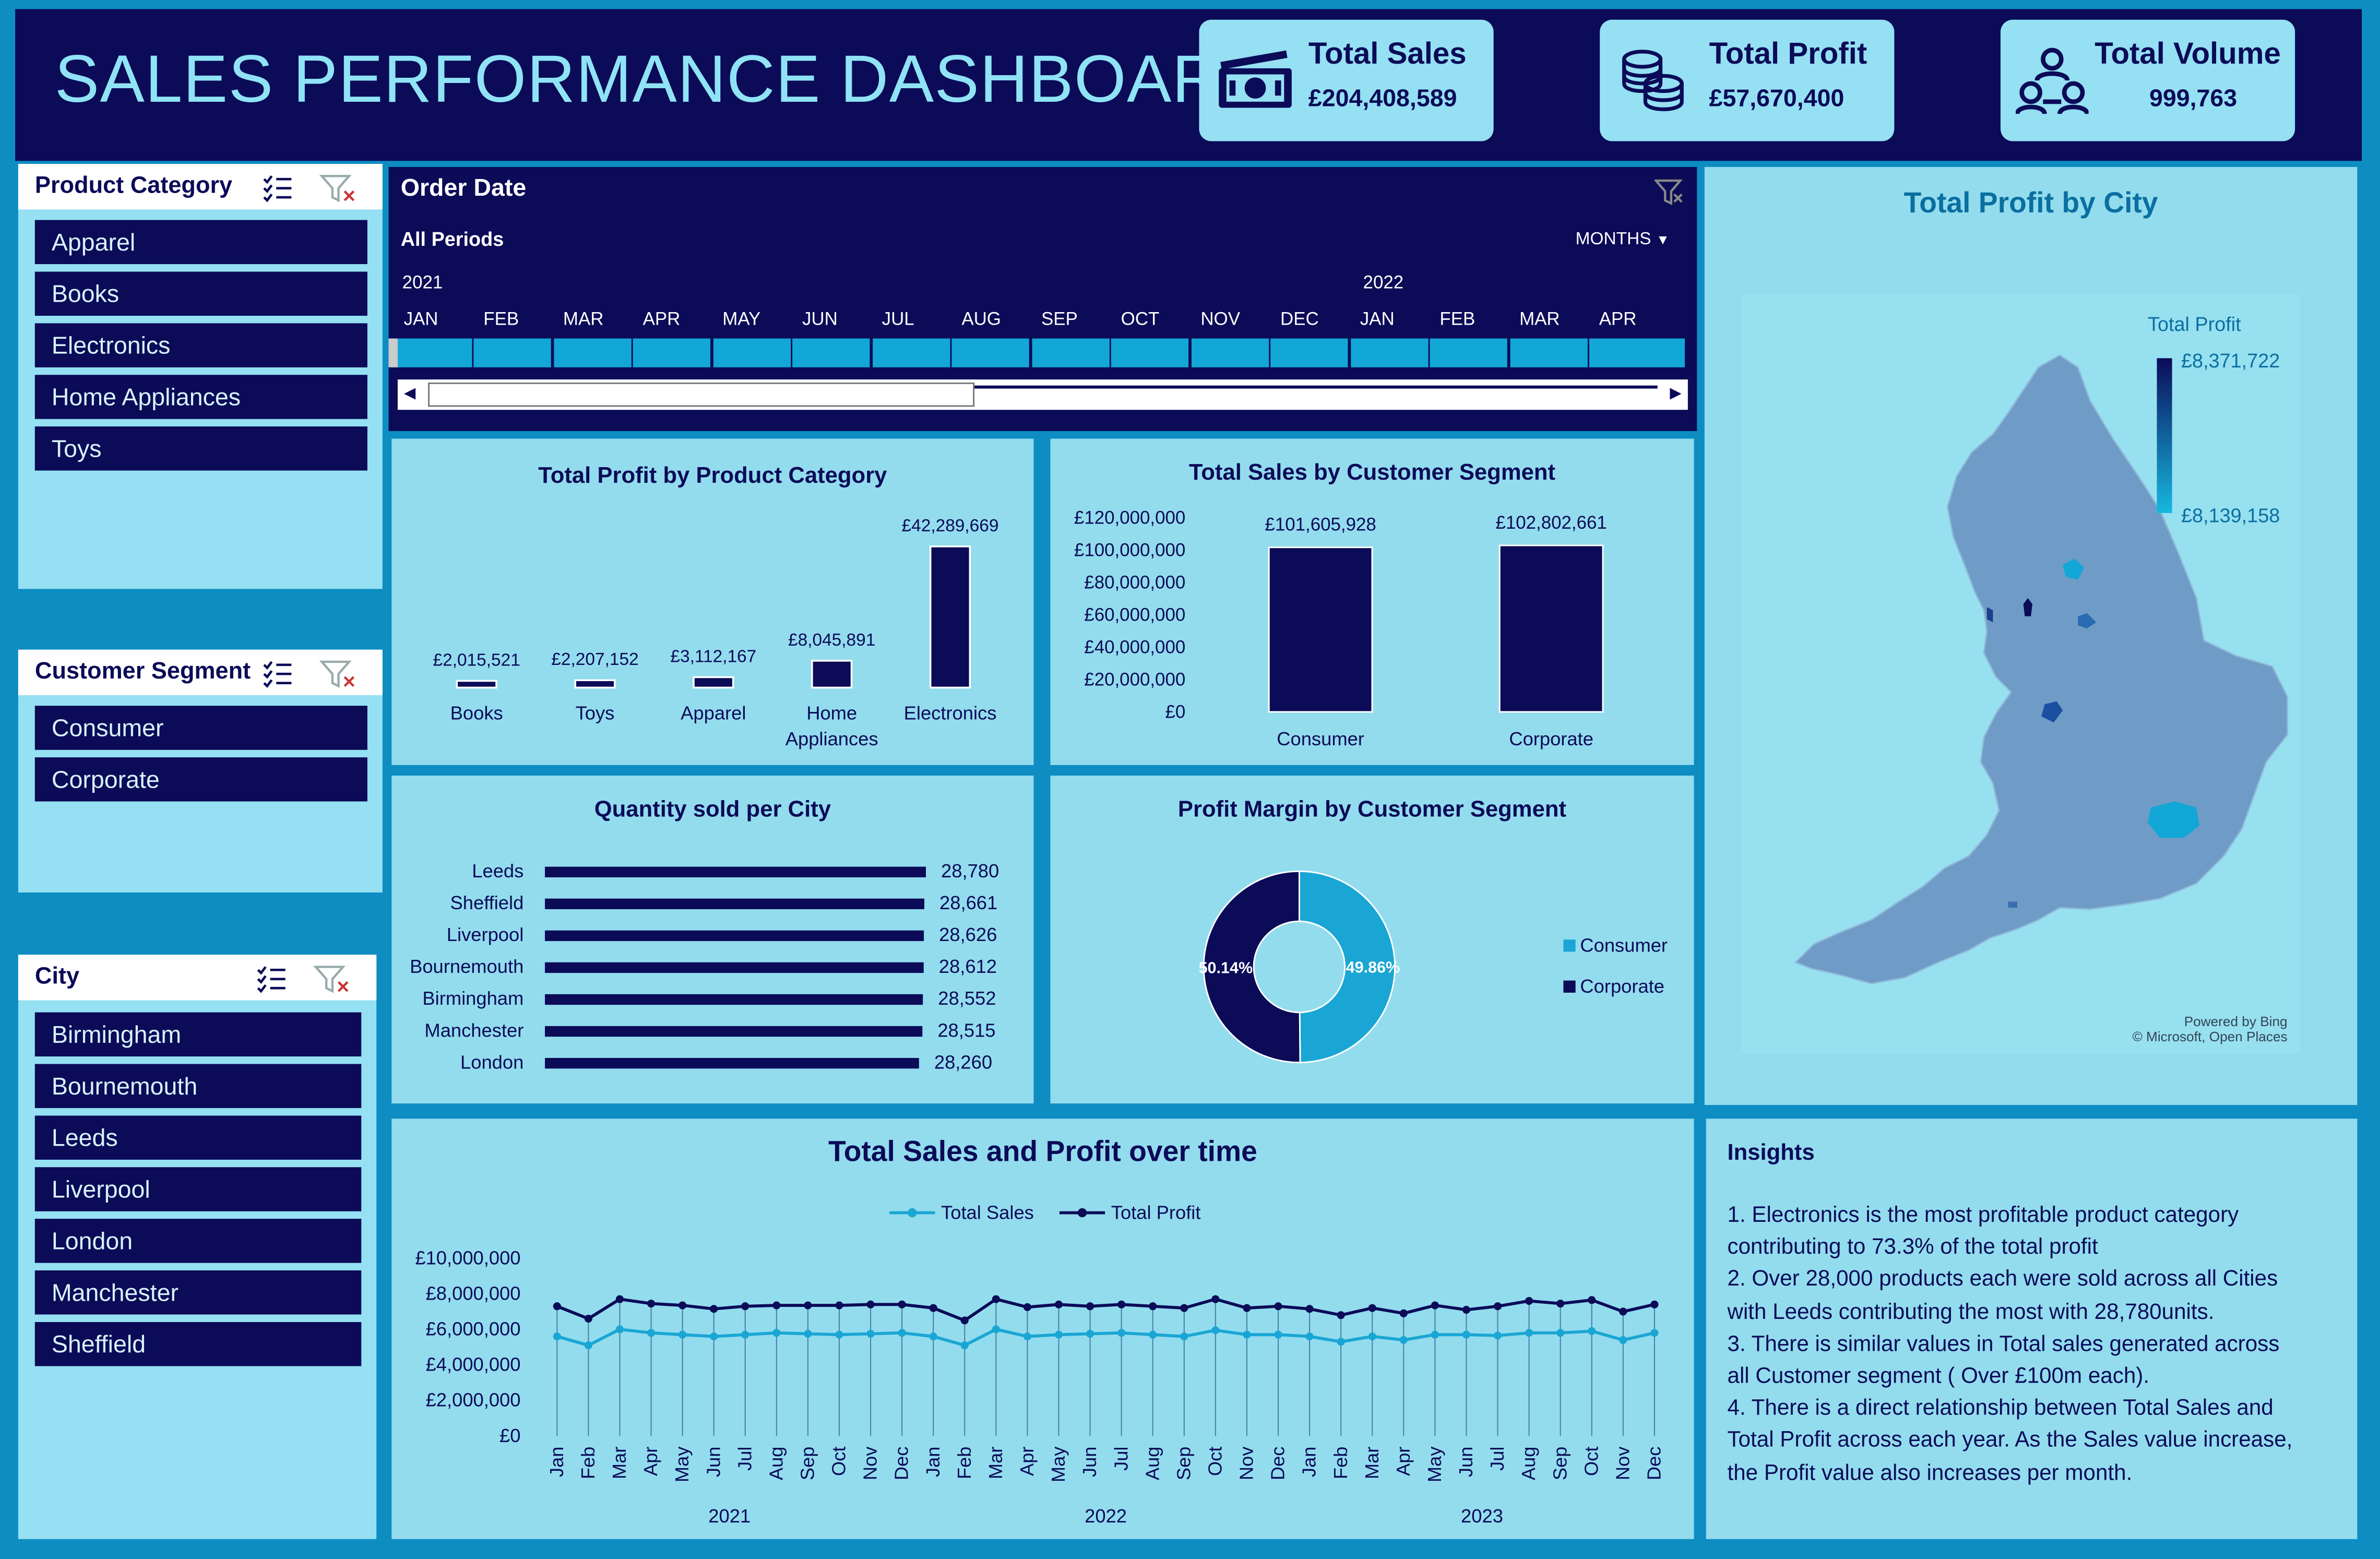  Describe the element at coordinates (200, 242) in the screenshot. I see `slicer-item: Apparel` at that location.